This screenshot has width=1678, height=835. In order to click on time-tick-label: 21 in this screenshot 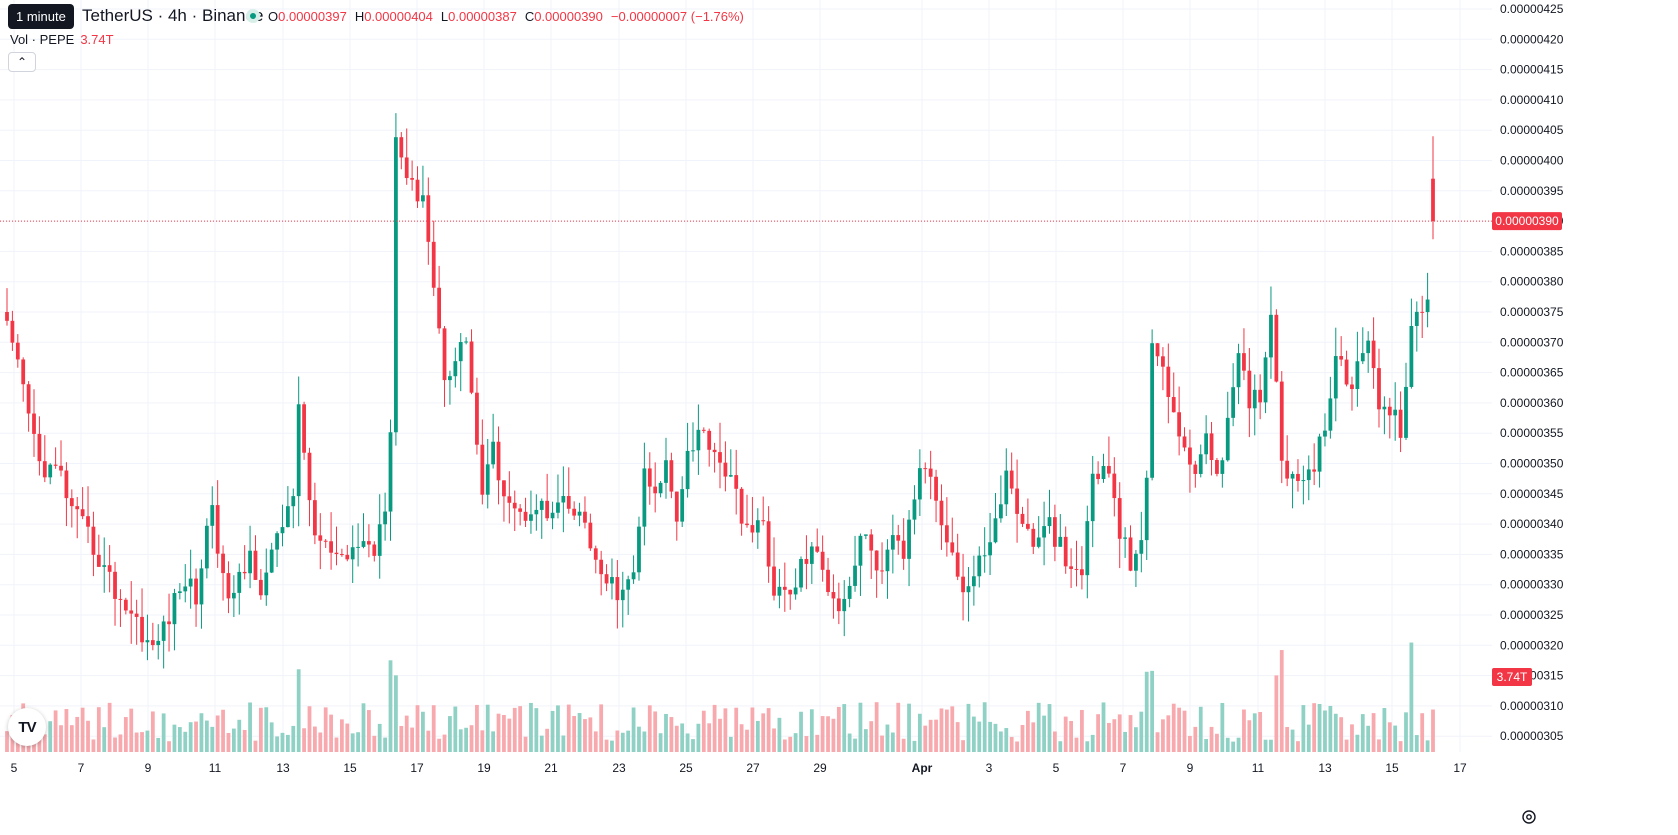, I will do `click(551, 768)`.